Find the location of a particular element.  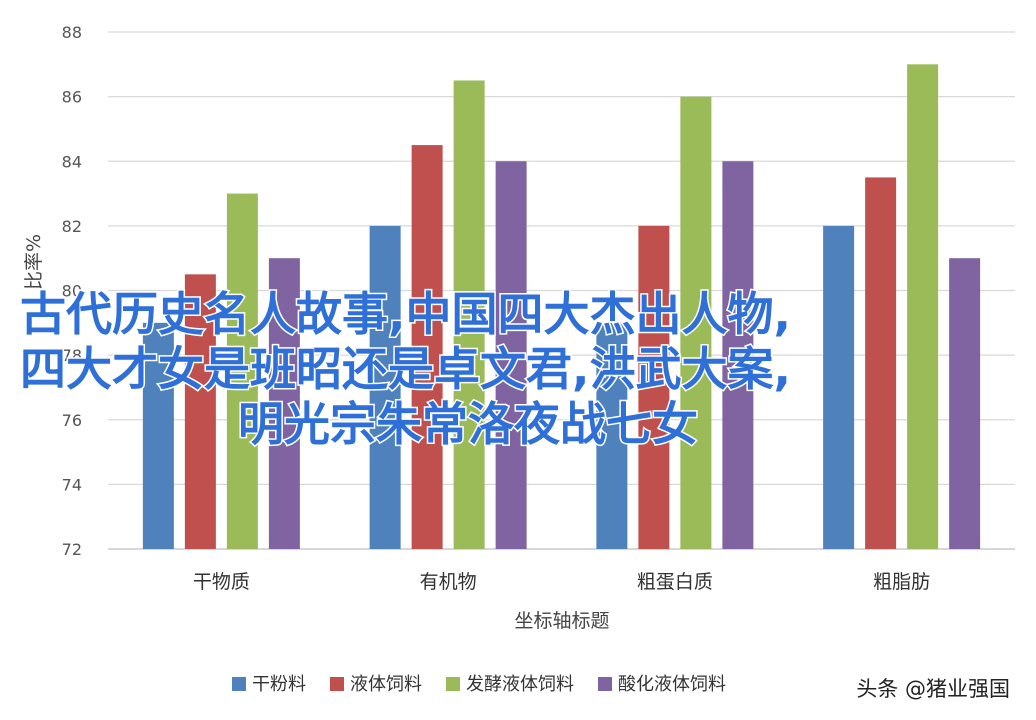

x-category-label: 粗蛋白质 is located at coordinates (675, 582).